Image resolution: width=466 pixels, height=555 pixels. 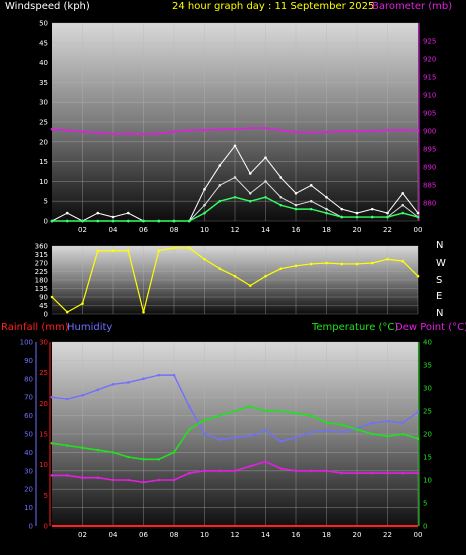 I want to click on humidity-y-tick-label: 60, so click(x=28, y=416).